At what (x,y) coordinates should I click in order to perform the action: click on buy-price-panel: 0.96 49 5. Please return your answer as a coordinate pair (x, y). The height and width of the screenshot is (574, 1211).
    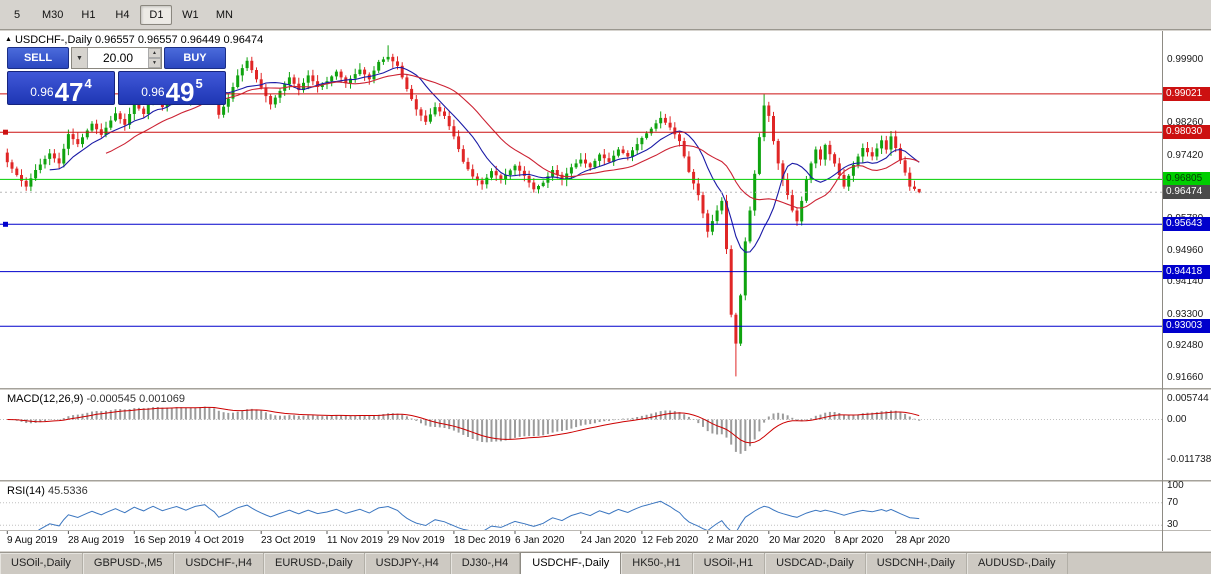
    Looking at the image, I should click on (172, 88).